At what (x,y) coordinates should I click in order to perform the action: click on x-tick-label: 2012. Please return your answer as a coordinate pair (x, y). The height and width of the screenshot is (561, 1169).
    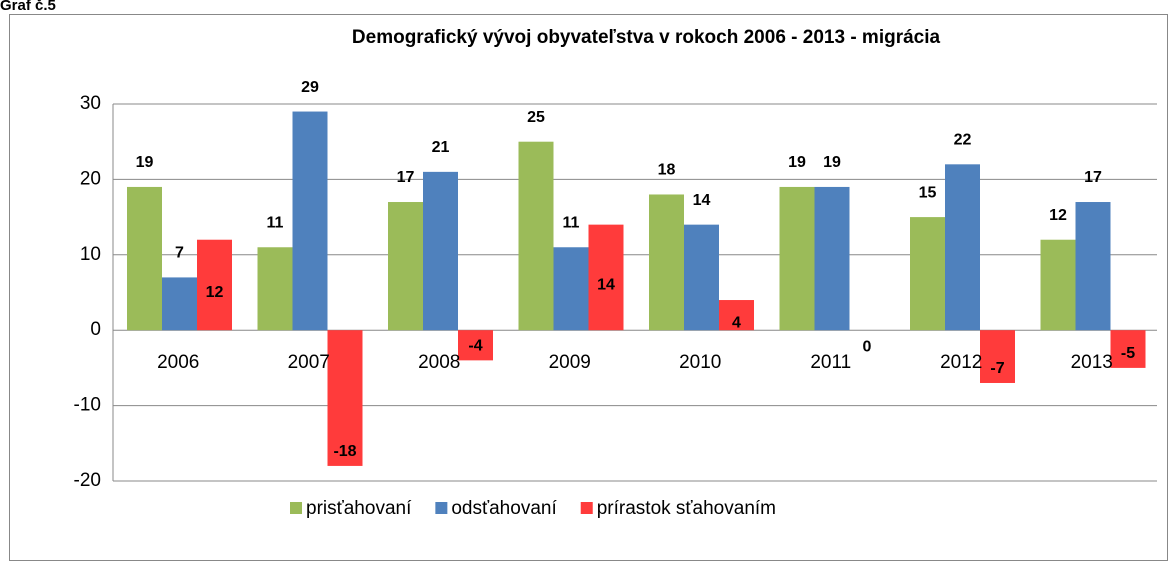
    Looking at the image, I should click on (961, 362).